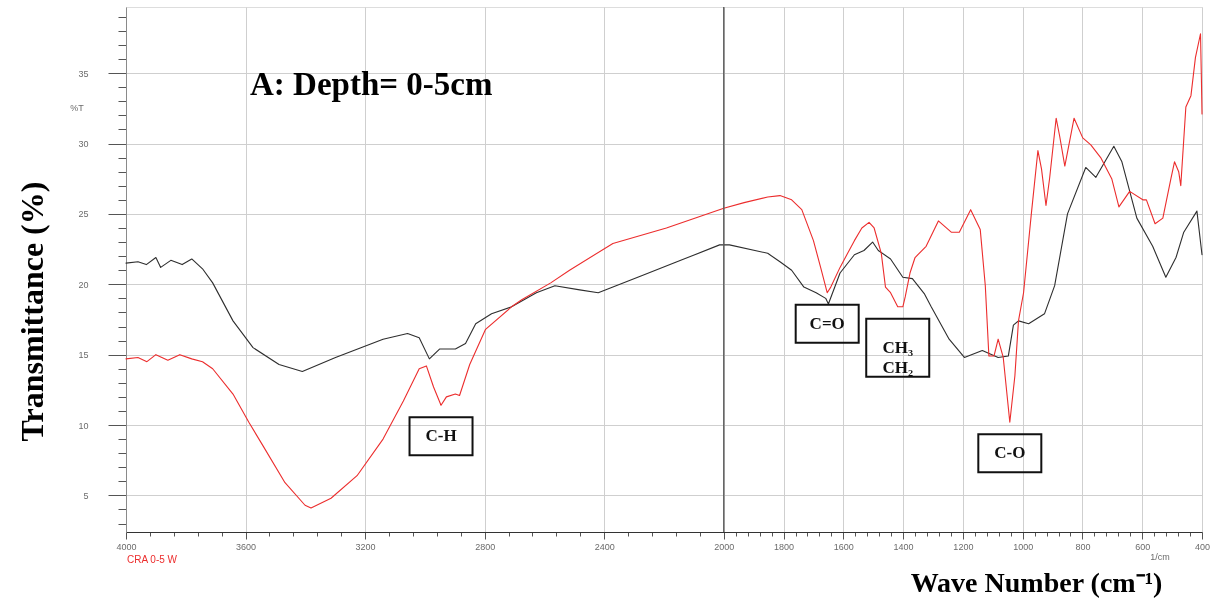 Image resolution: width=1211 pixels, height=607 pixels. What do you see at coordinates (827, 323) in the screenshot?
I see `annotation: C=O` at bounding box center [827, 323].